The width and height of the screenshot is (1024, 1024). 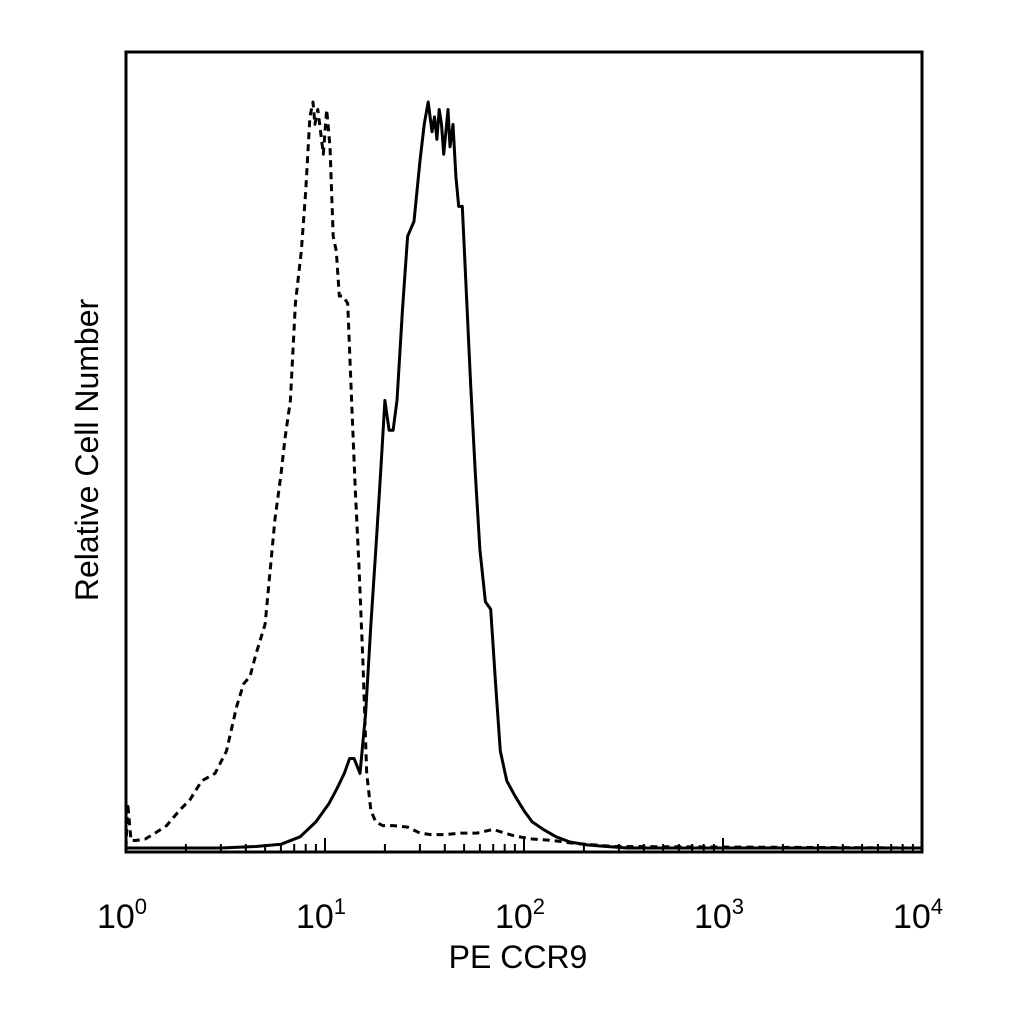 I want to click on x-tick-label: 10³, so click(x=719, y=915).